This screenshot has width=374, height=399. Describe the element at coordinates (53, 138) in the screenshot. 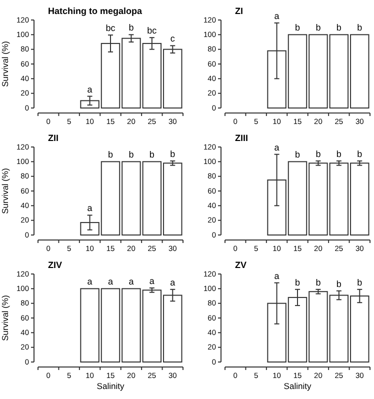

I see `chart-title: ZII` at that location.